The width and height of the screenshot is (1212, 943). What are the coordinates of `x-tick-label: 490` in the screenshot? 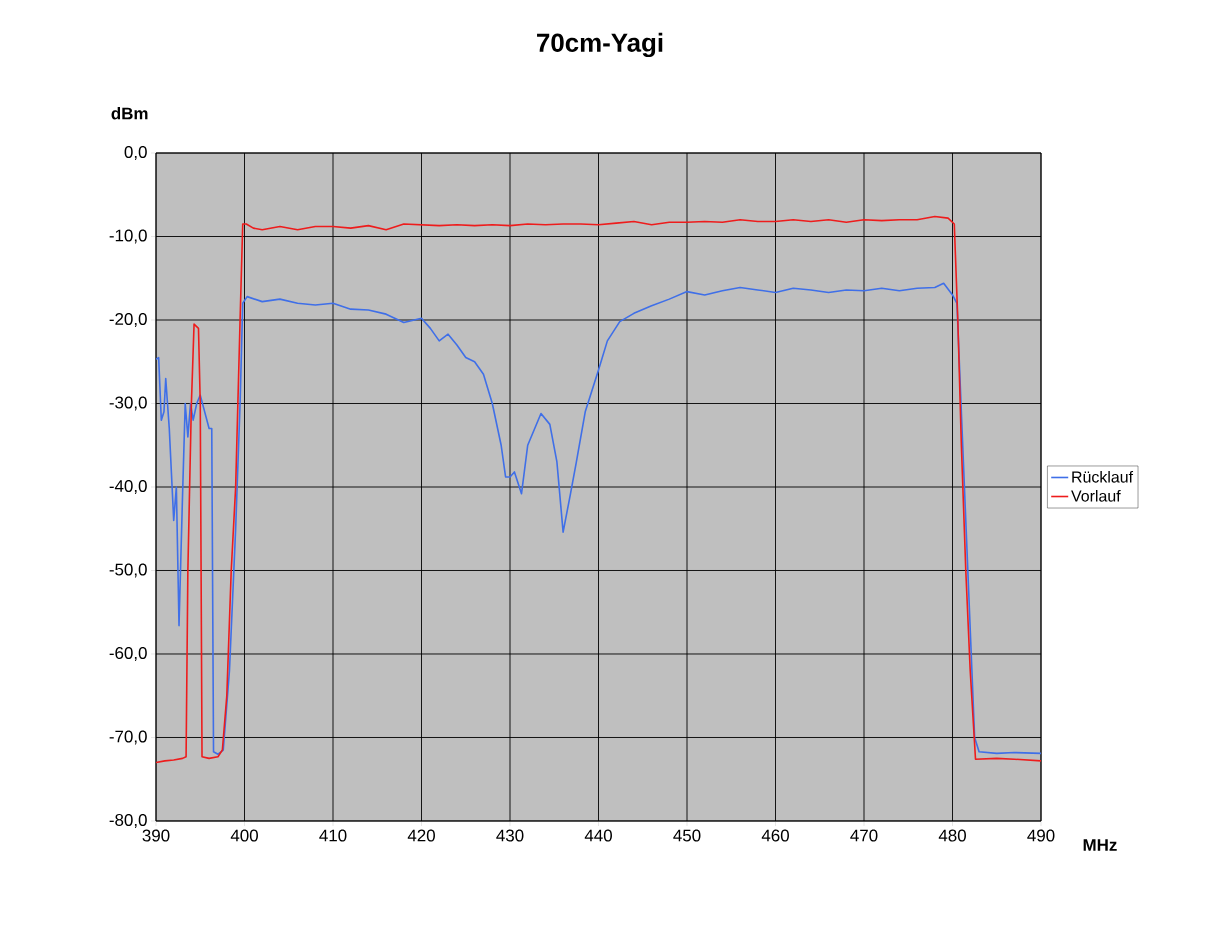 It's located at (1041, 835).